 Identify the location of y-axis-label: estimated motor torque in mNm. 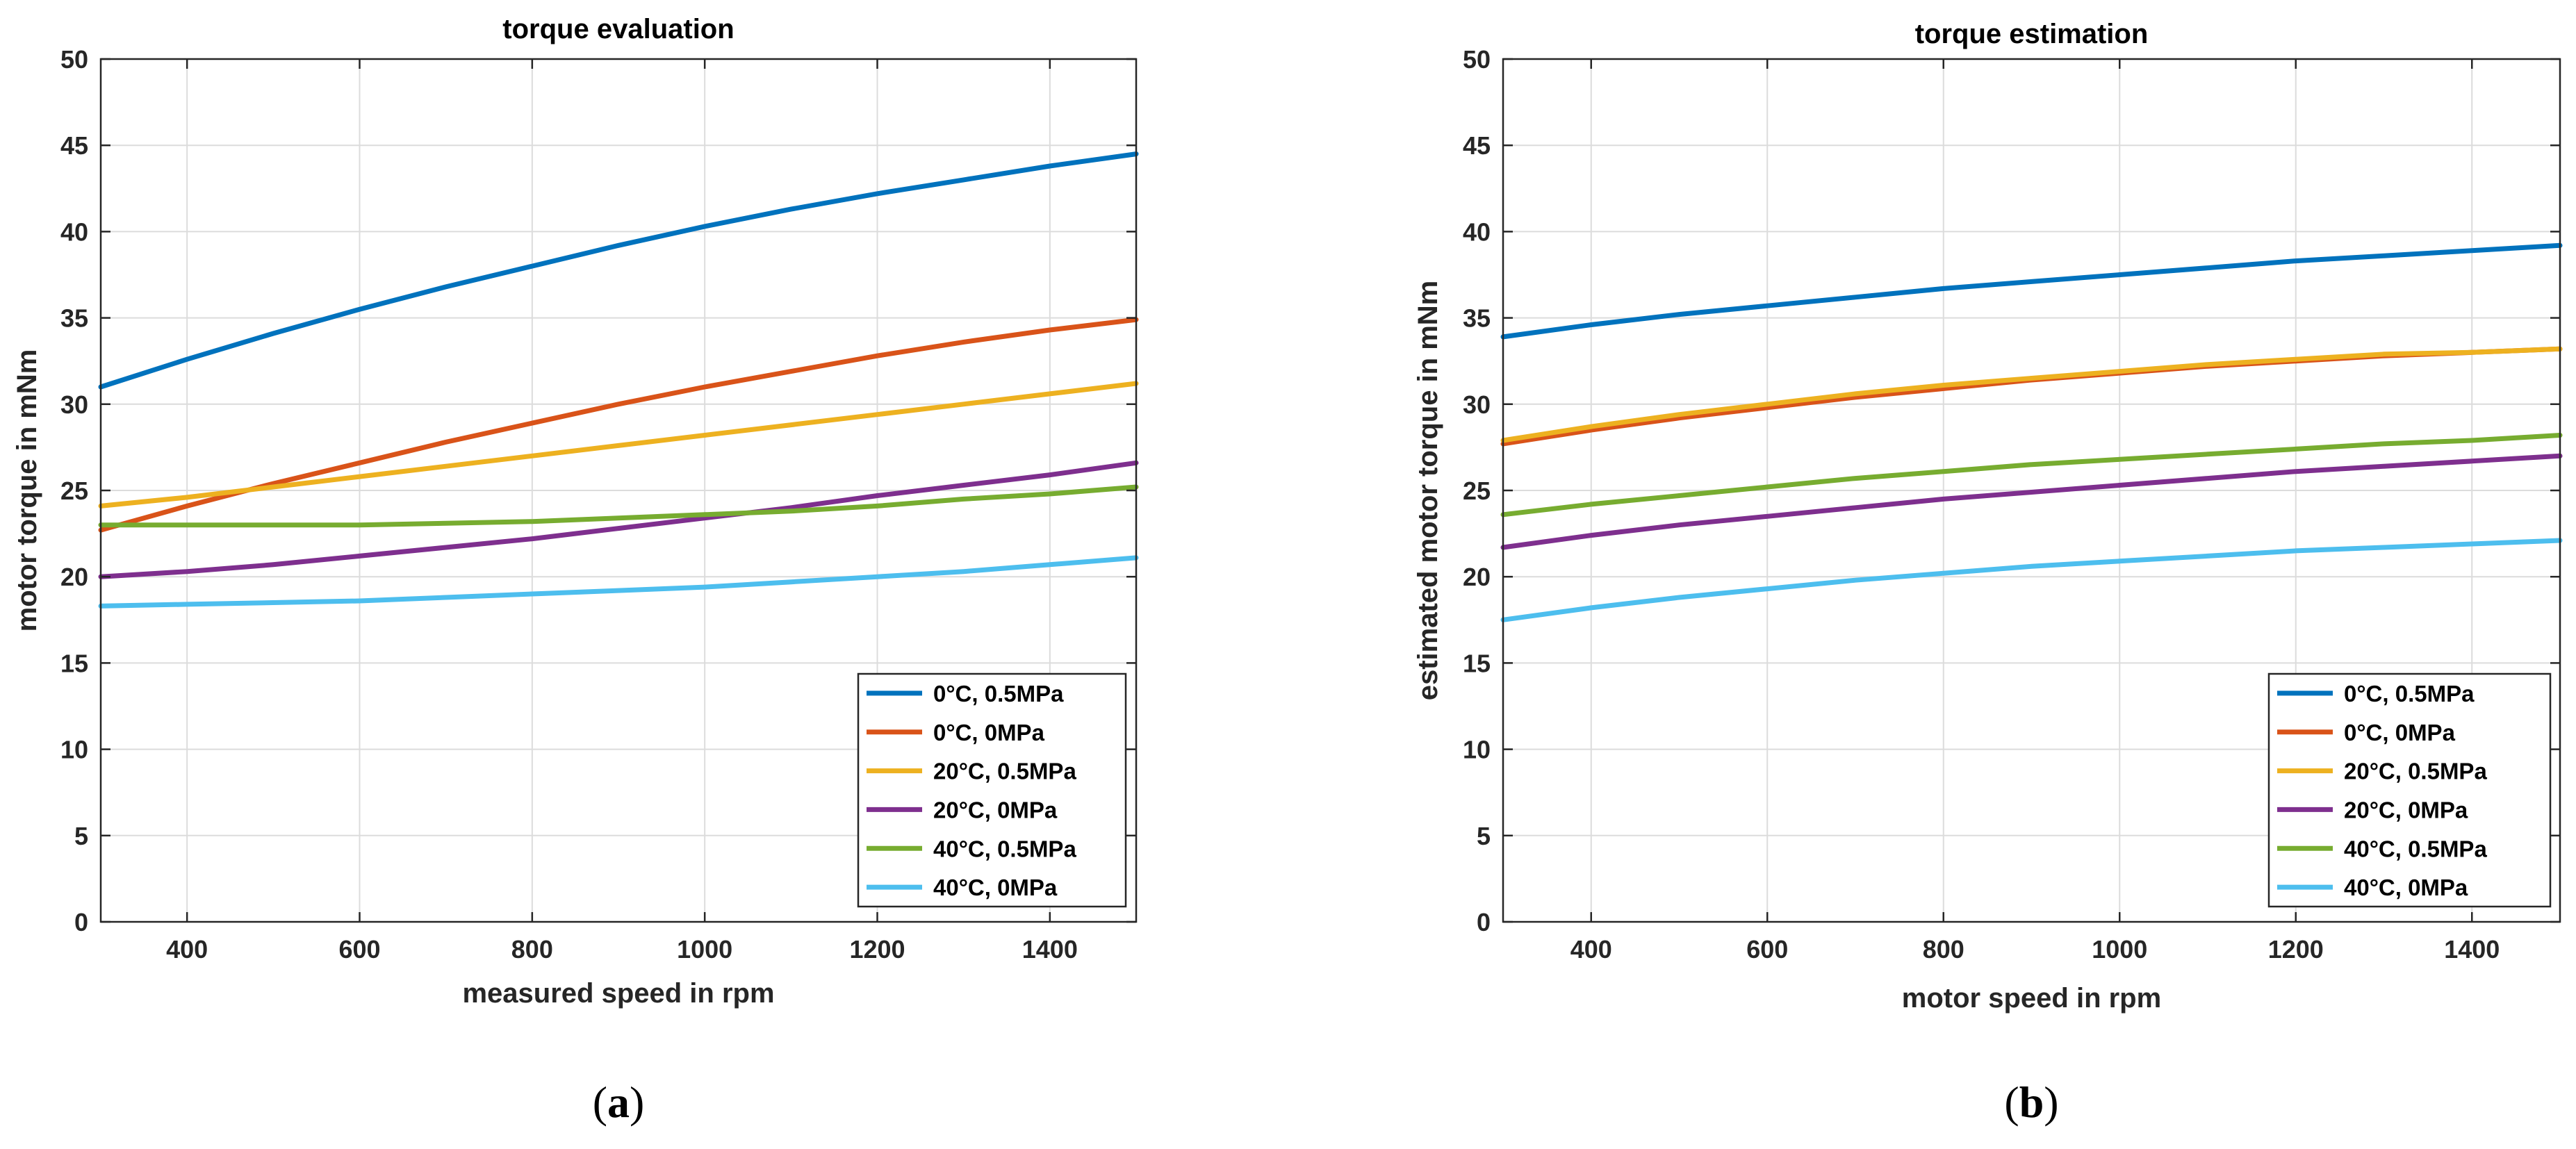
(1428, 491).